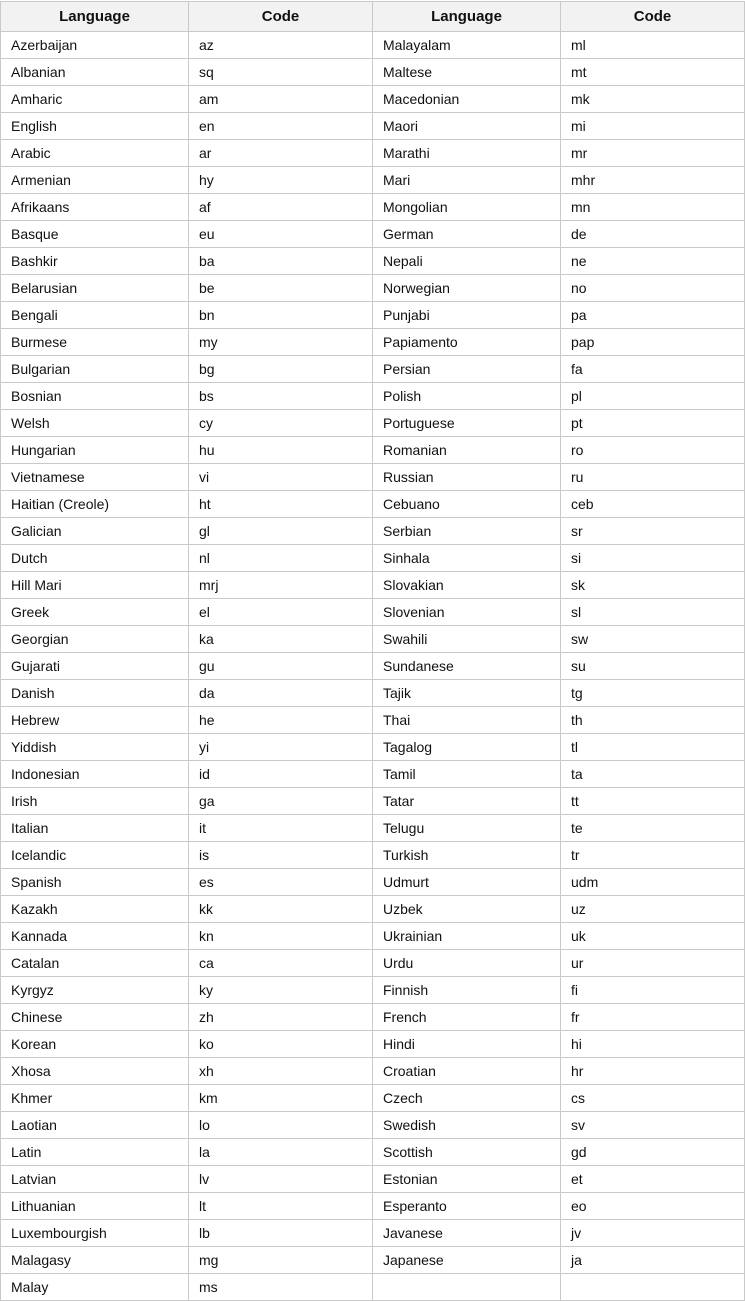 The width and height of the screenshot is (745, 1301). I want to click on code-cell: uk, so click(652, 936).